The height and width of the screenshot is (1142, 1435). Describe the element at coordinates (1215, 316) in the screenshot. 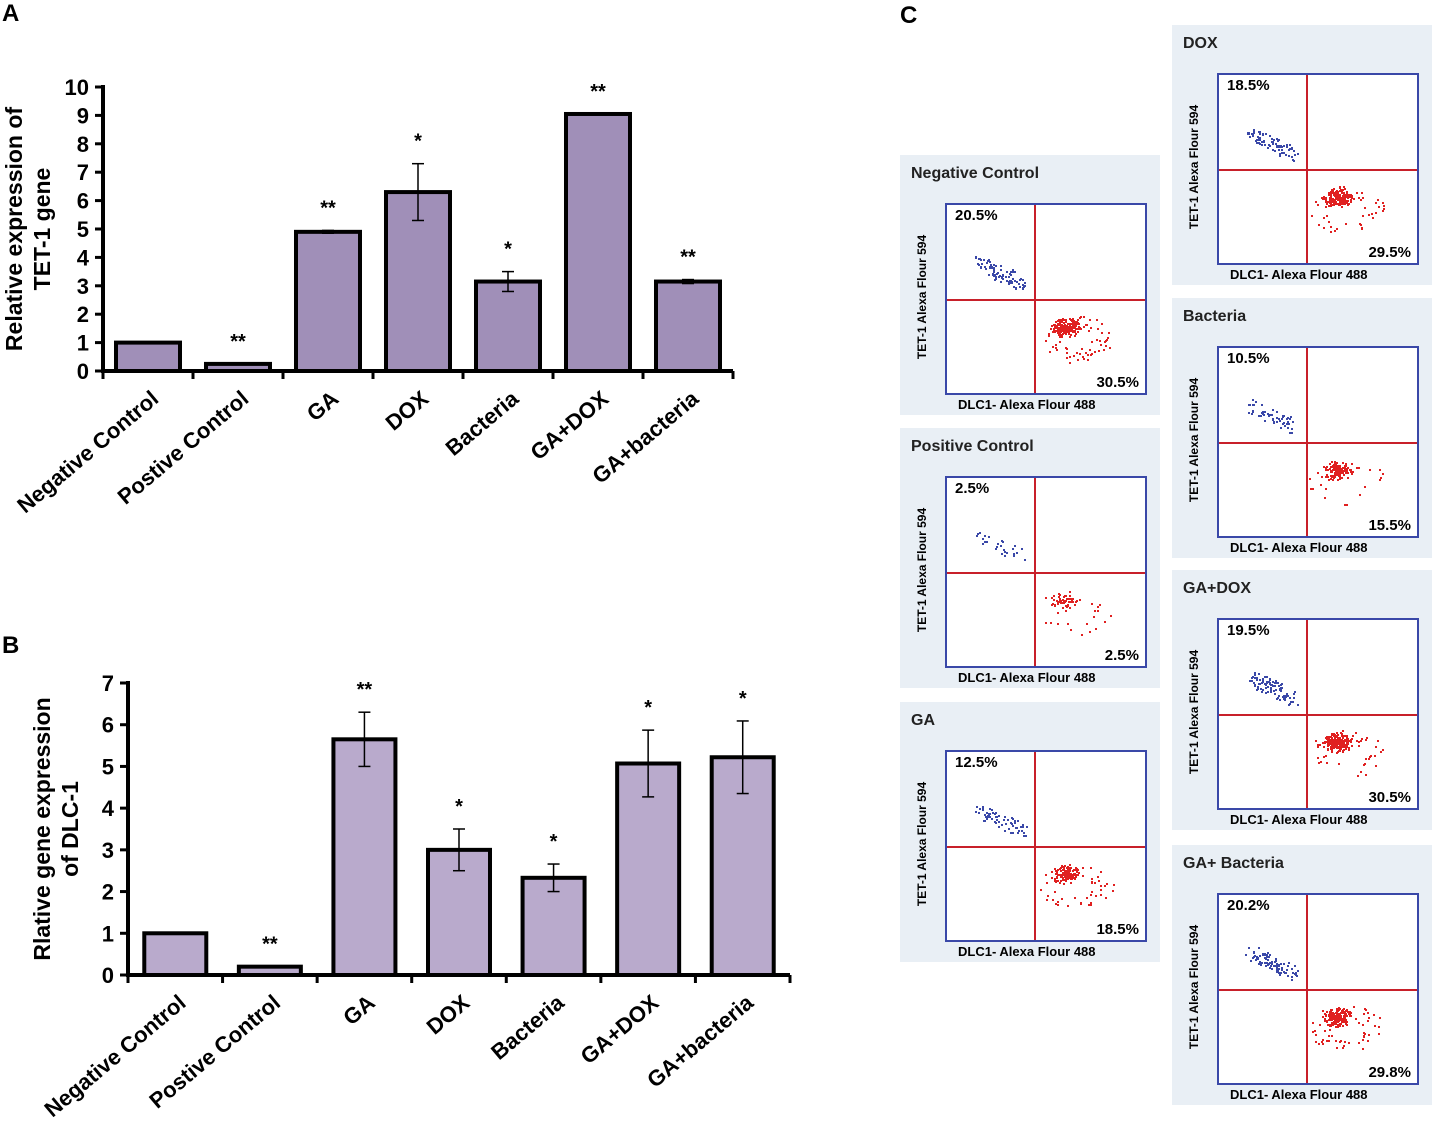

I see `flow-panel-title: Bacteria` at that location.